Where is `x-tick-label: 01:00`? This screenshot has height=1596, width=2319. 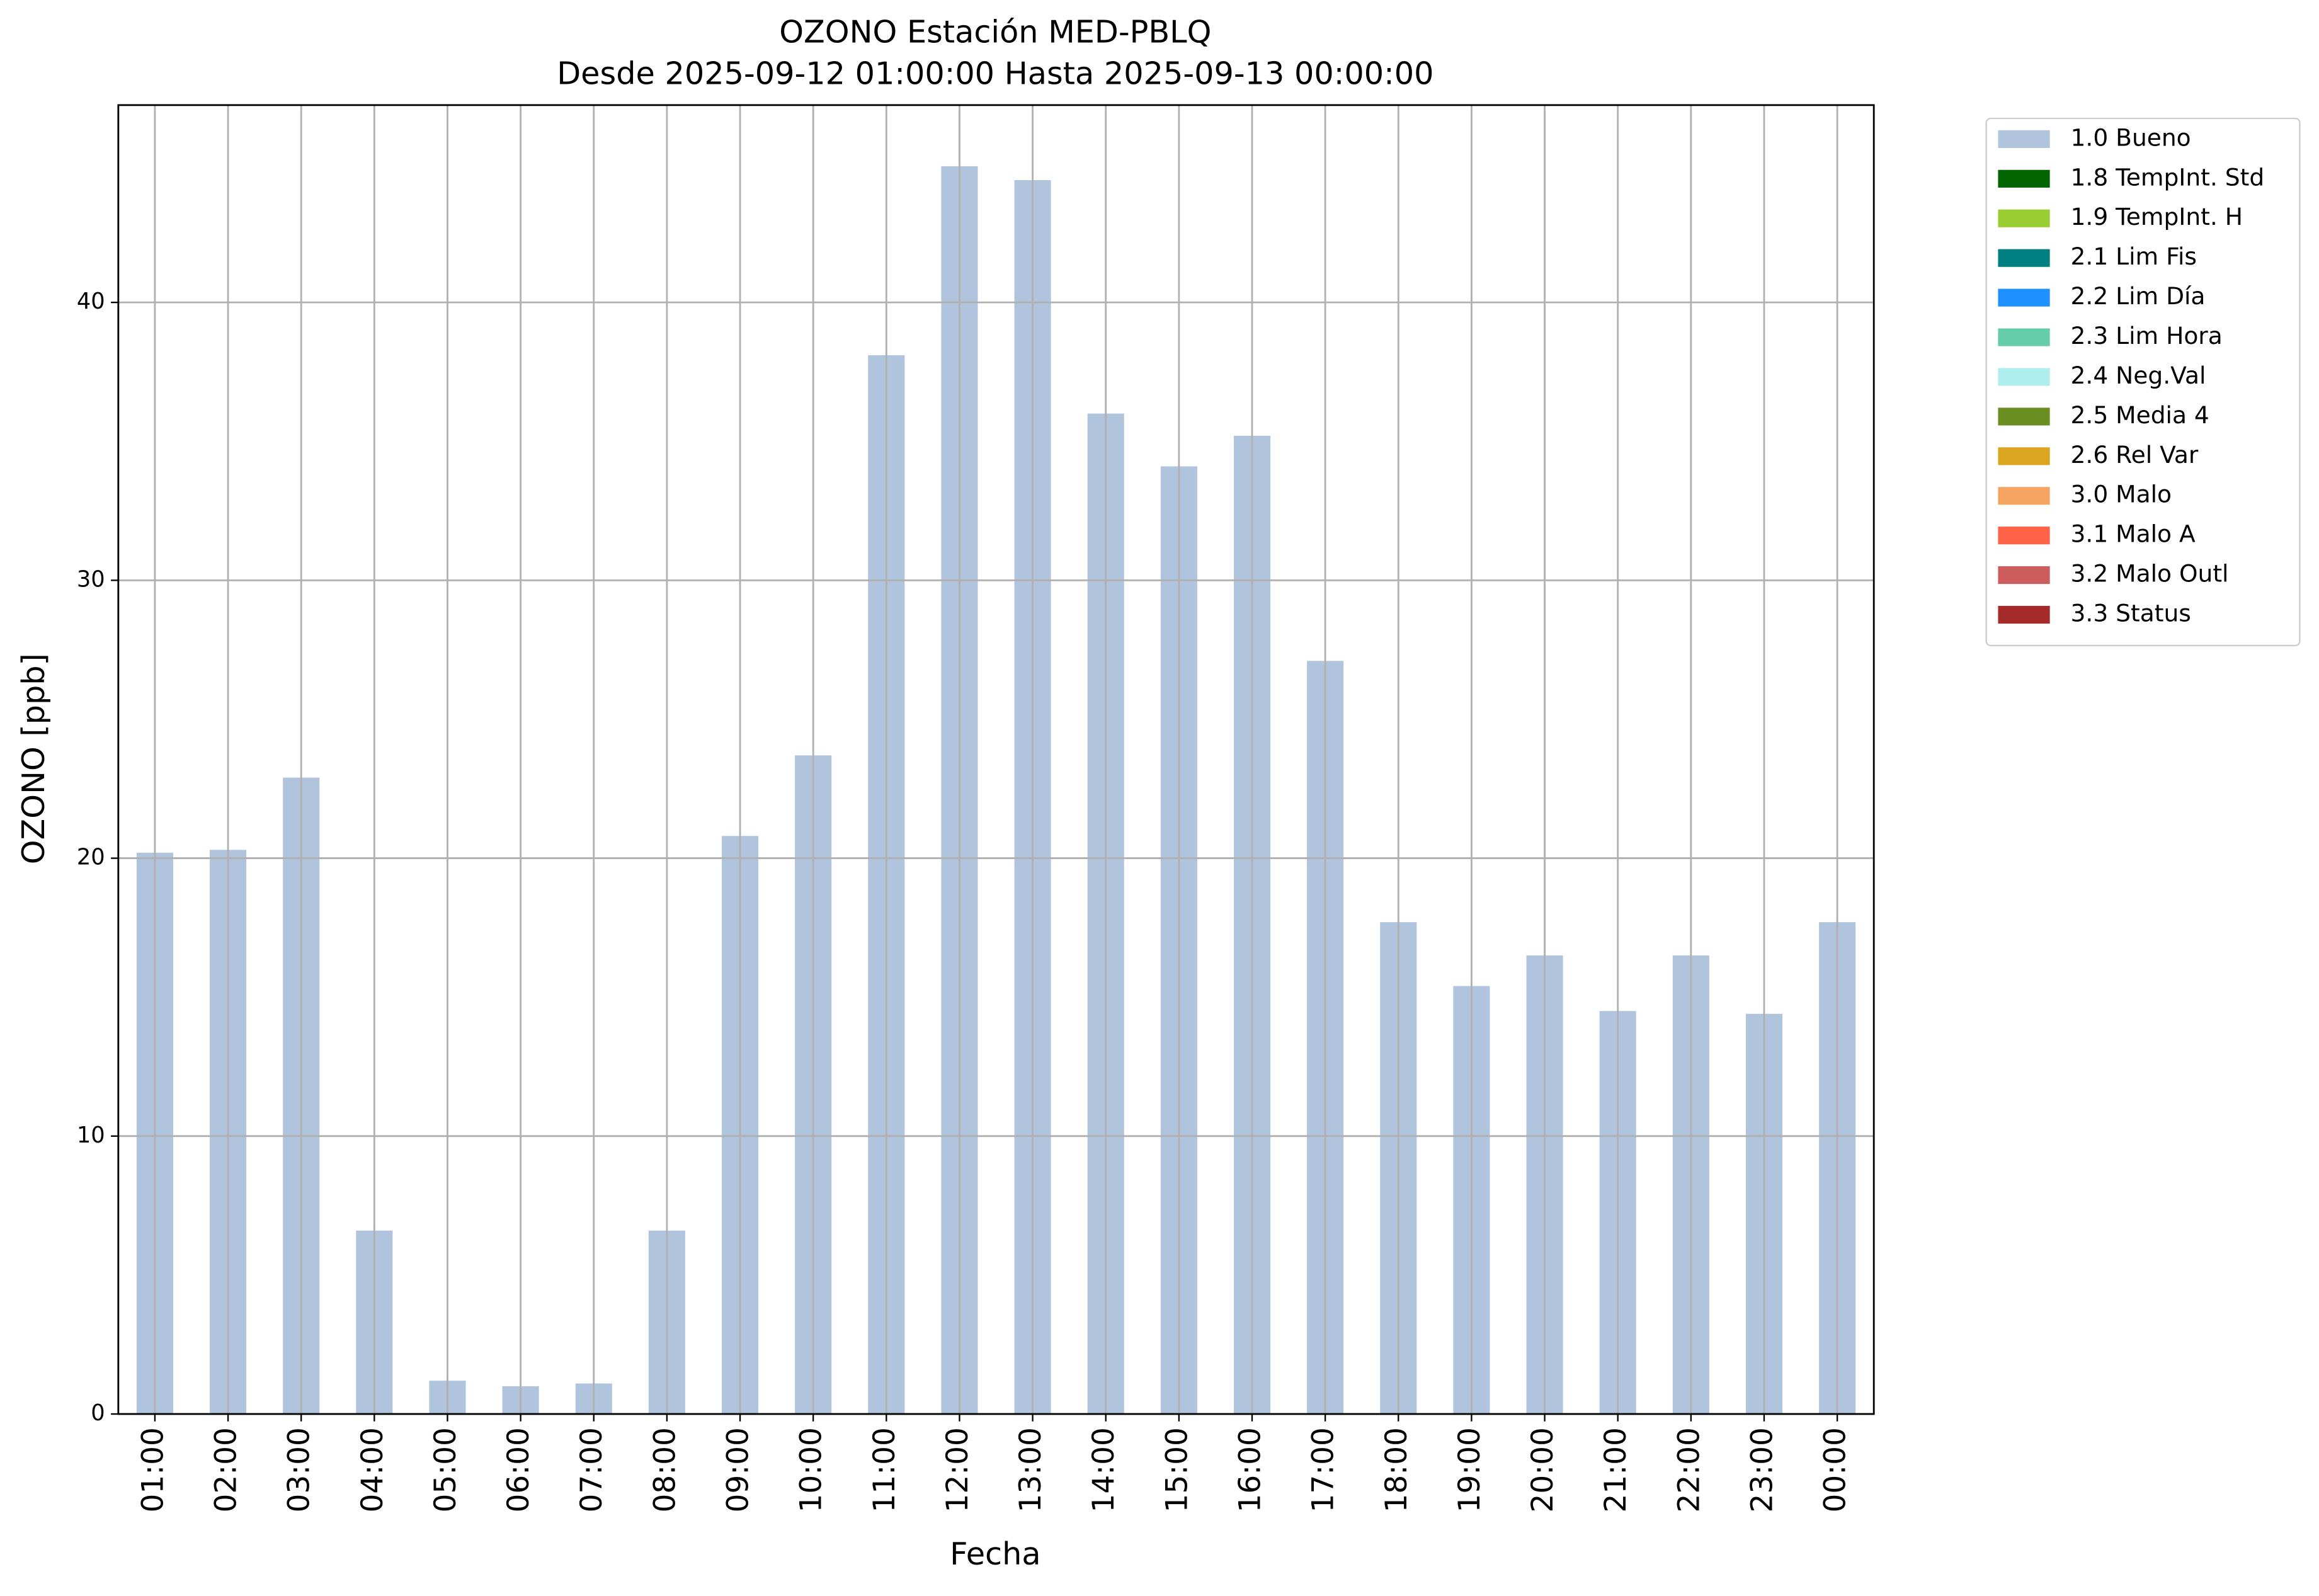
x-tick-label: 01:00 is located at coordinates (152, 1469).